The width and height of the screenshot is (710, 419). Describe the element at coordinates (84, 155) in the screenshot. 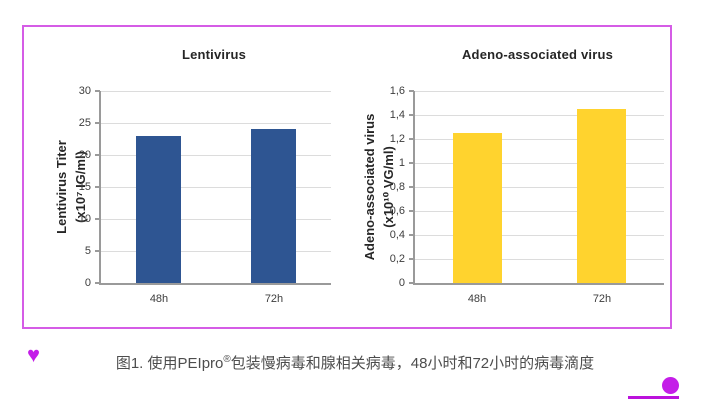

I see `y-tick-label: 20` at that location.